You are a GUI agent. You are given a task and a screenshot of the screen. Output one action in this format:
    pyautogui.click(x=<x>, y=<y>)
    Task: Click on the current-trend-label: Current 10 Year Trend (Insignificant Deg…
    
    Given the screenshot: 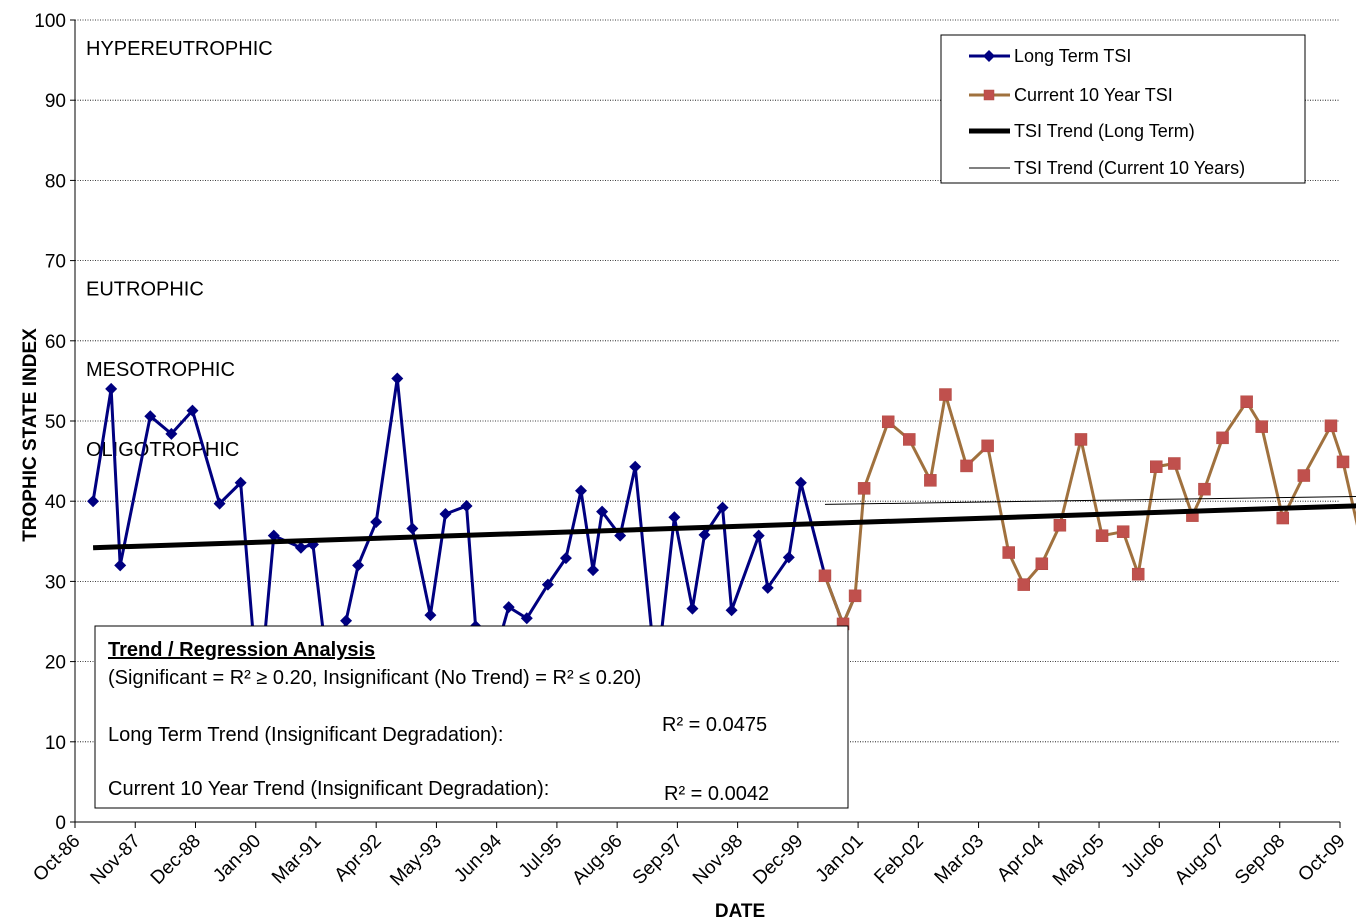 What is the action you would take?
    pyautogui.click(x=328, y=789)
    